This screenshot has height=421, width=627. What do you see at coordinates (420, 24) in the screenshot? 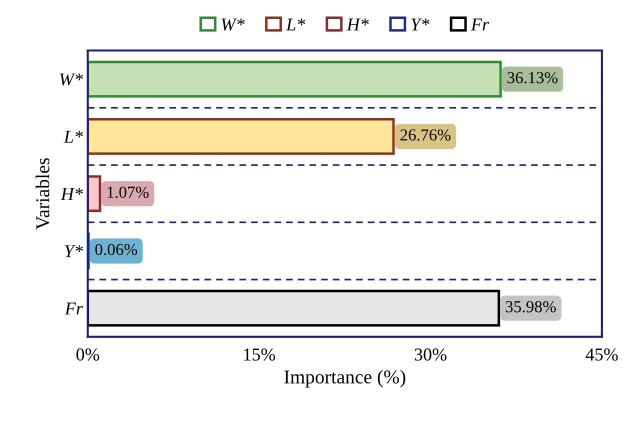
I see `legend-label: Y*` at bounding box center [420, 24].